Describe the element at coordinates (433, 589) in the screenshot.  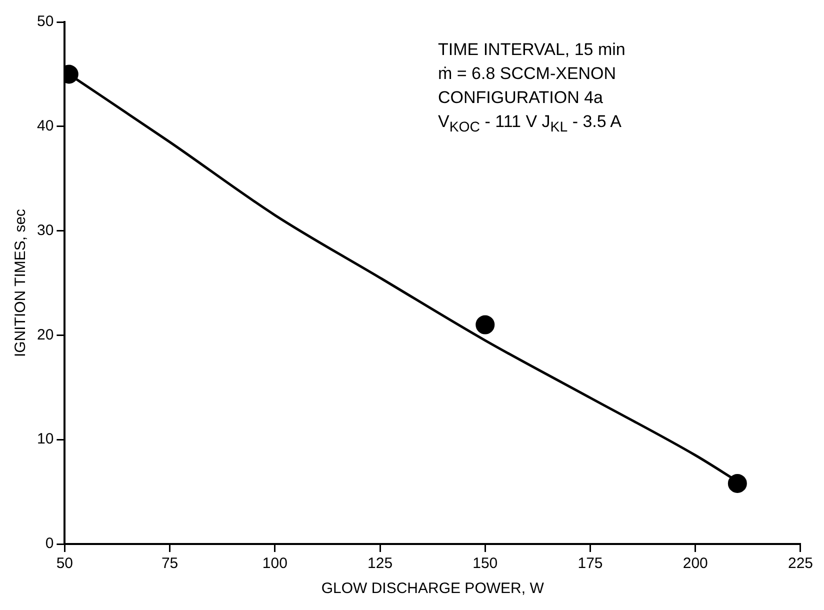
I see `x-axis-title: GLOW DISCHARGE POWER, W` at that location.